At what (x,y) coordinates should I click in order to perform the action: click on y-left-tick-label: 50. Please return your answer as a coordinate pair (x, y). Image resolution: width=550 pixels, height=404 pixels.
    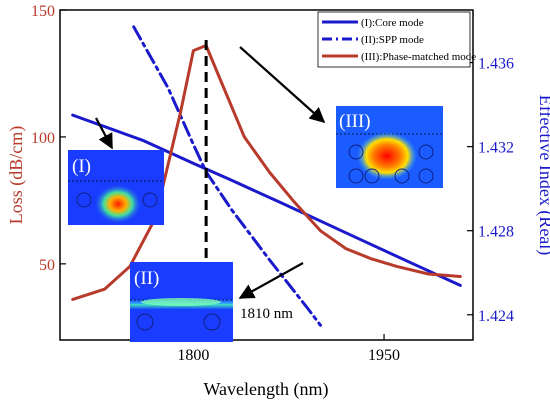
    Looking at the image, I should click on (47, 265).